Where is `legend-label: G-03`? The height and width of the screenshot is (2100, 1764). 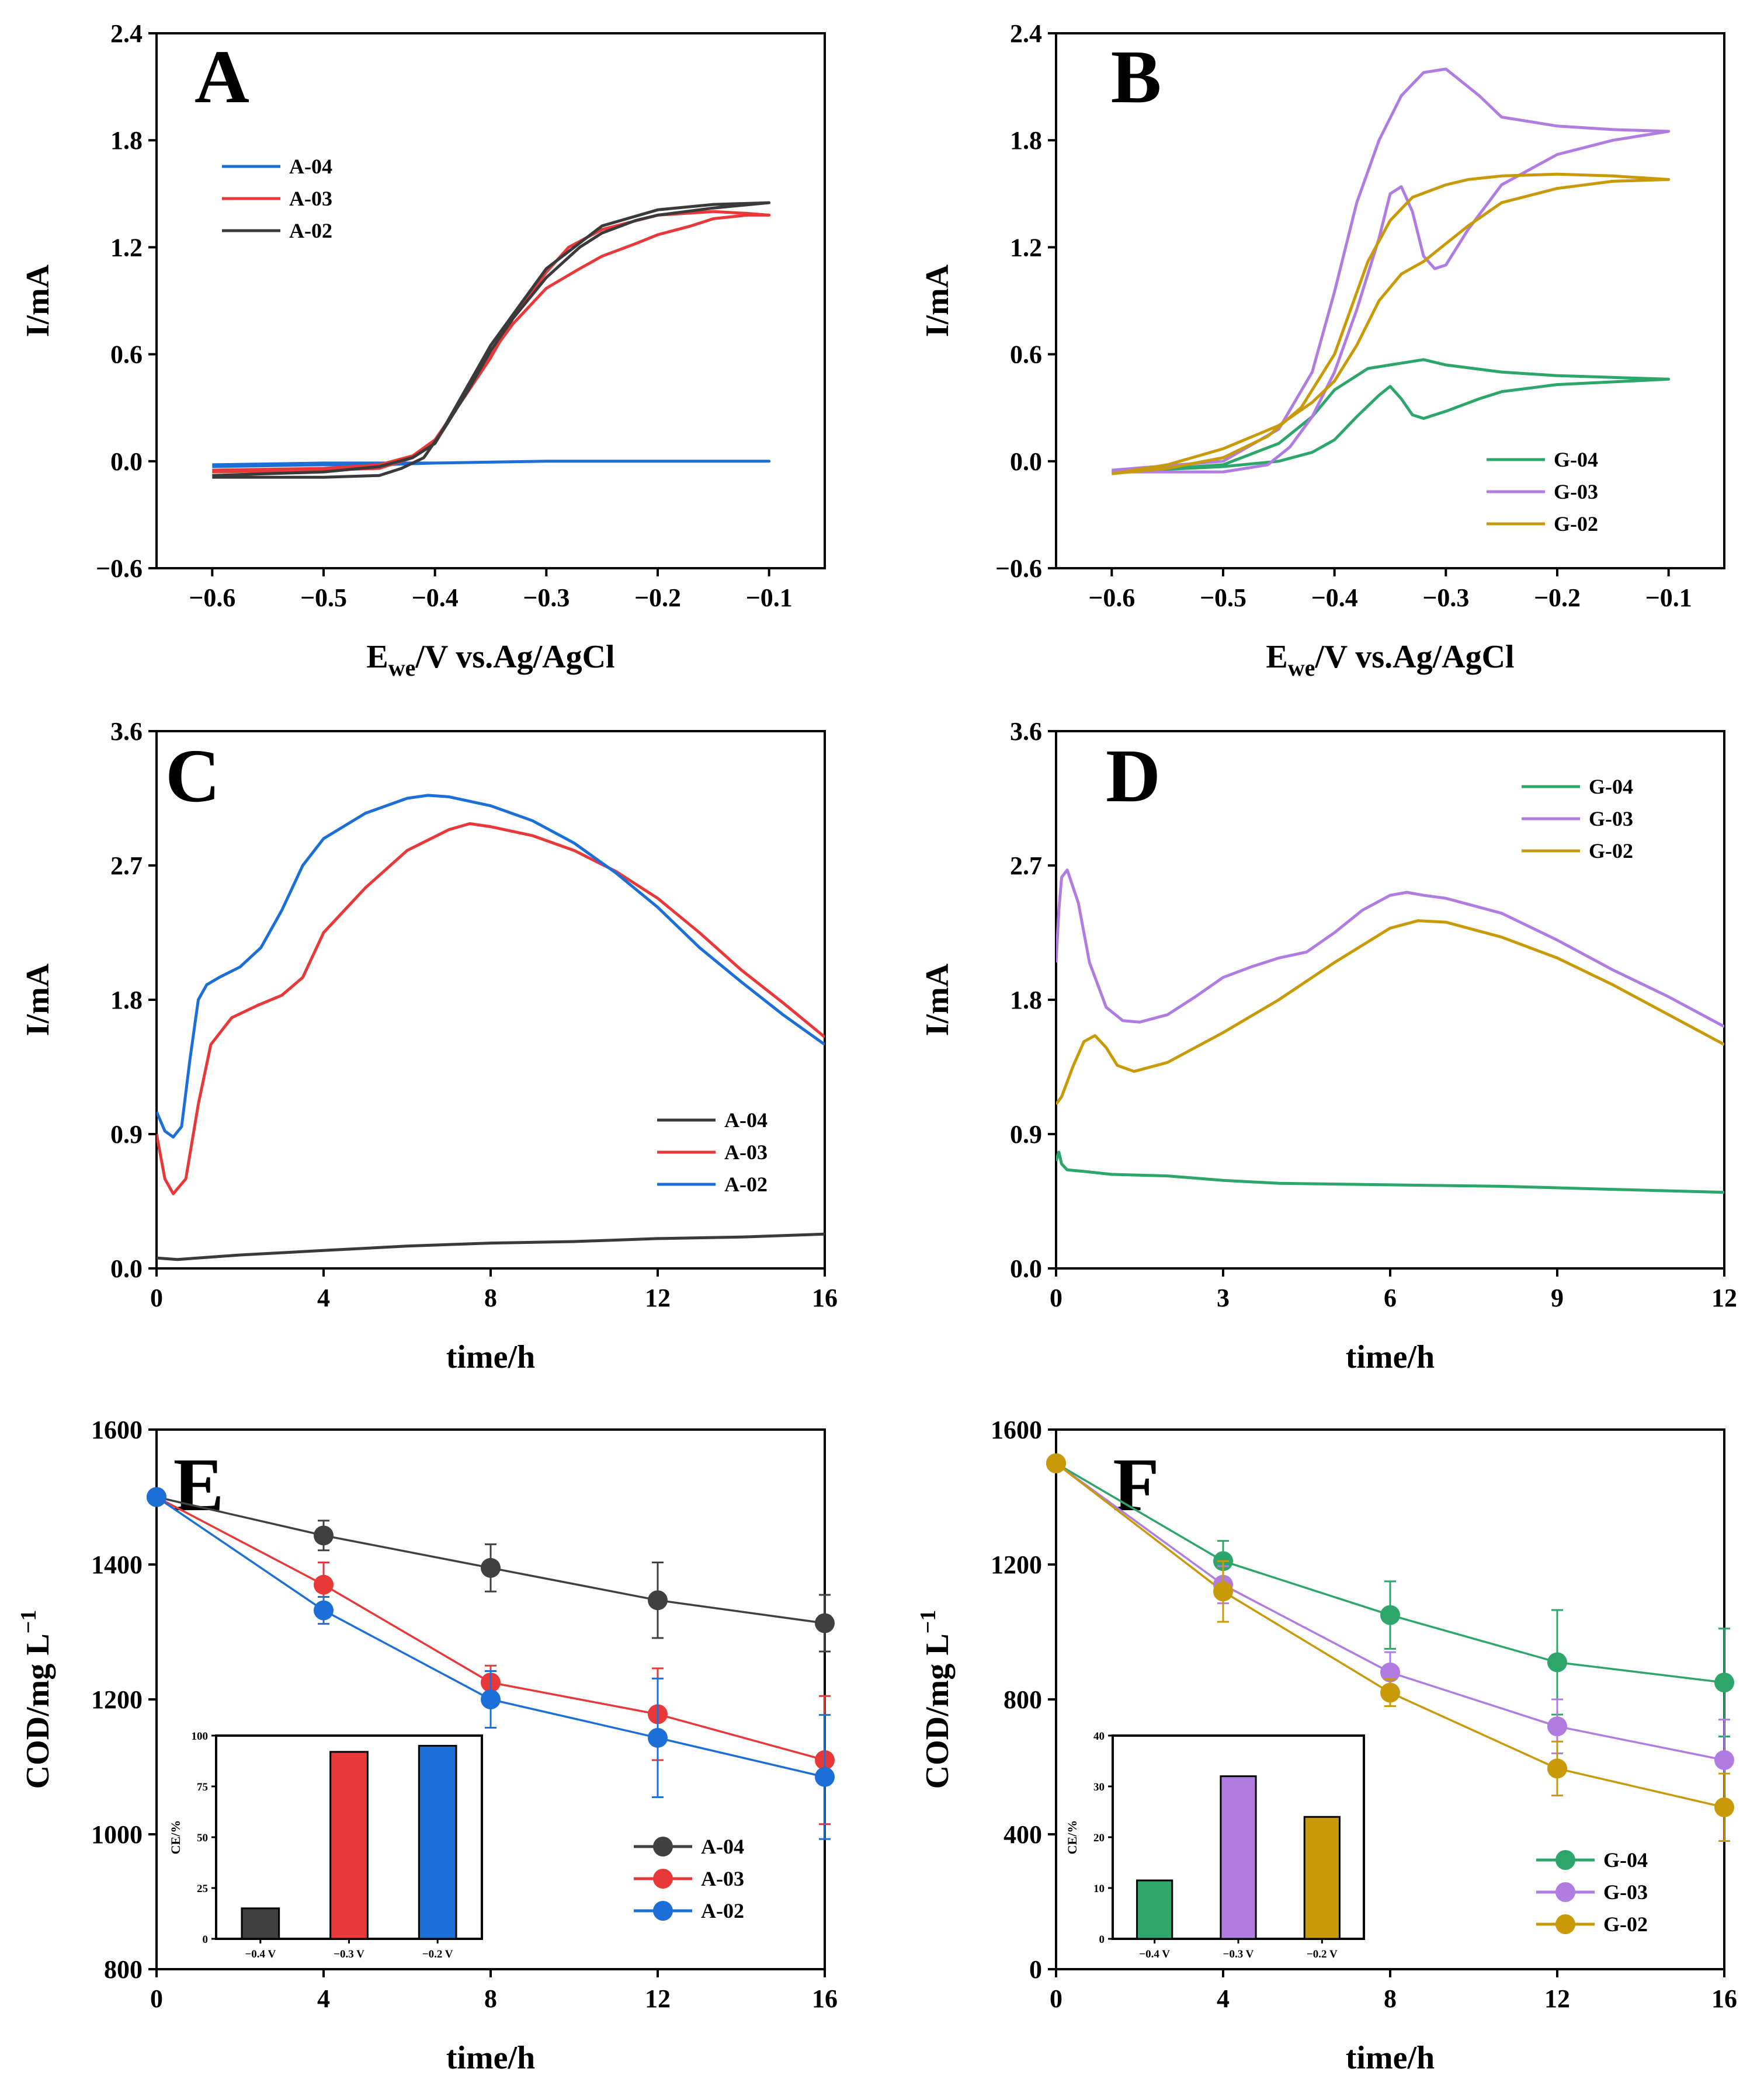 legend-label: G-03 is located at coordinates (1576, 491).